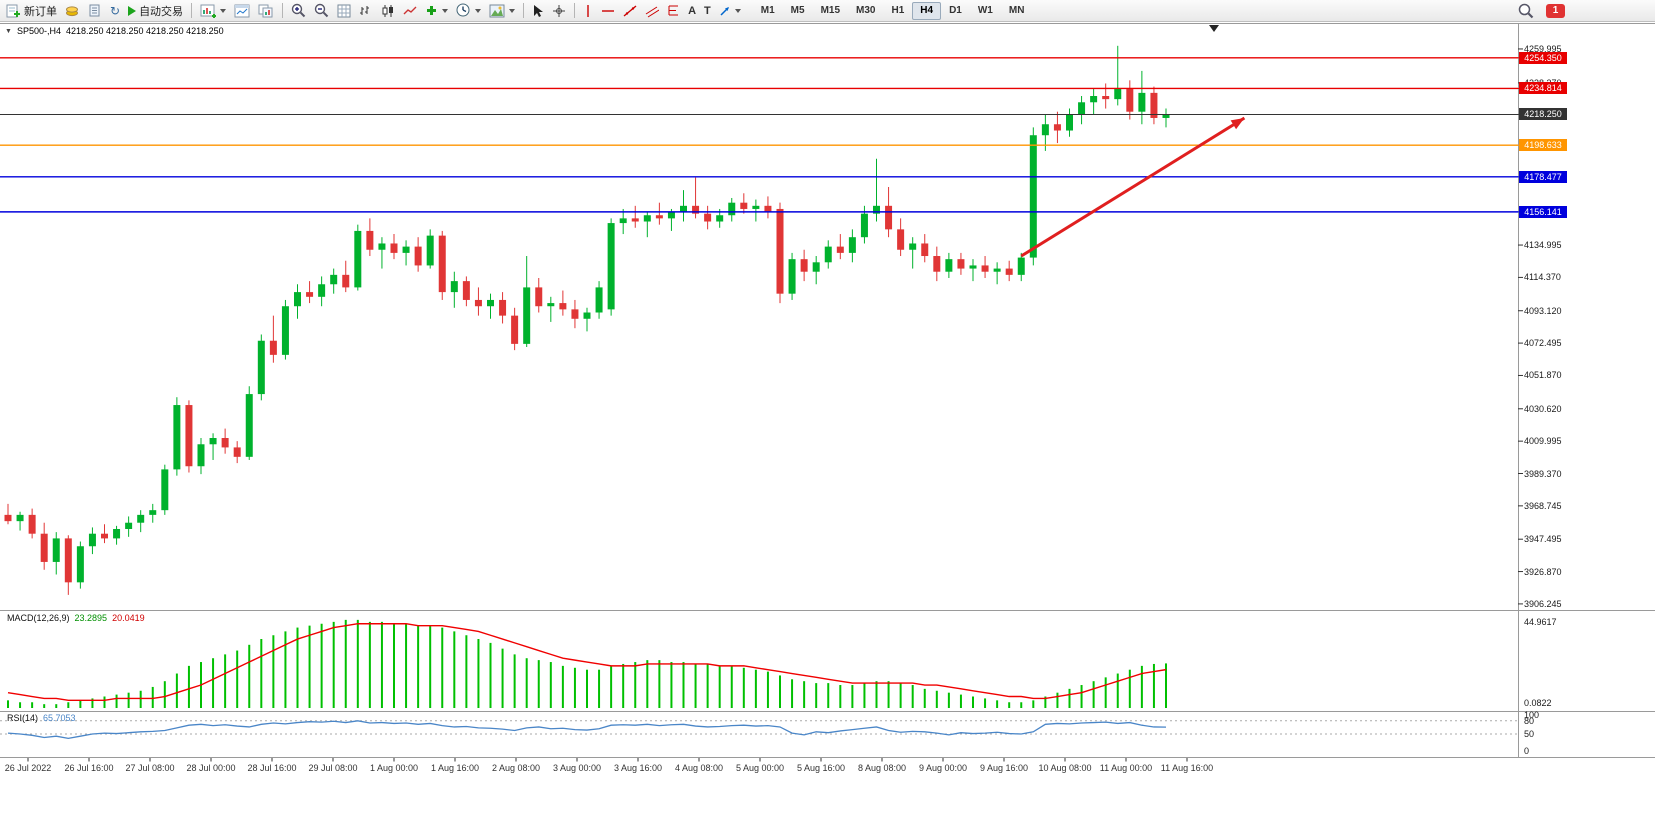  I want to click on one-click-trading-toggle: ▼, so click(8, 31).